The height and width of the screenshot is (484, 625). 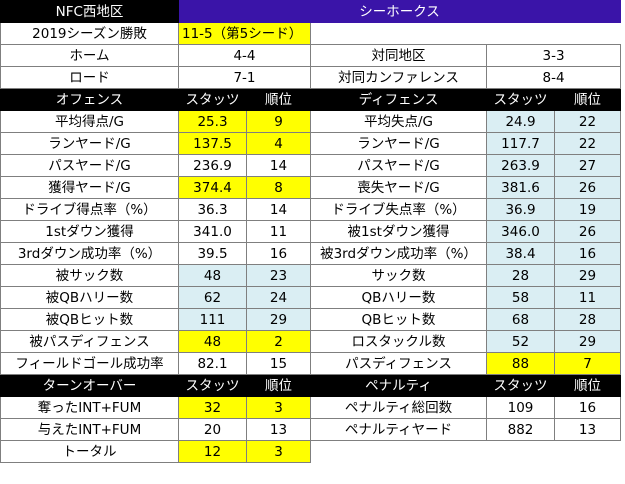 I want to click on stats-row: ドライブ得点率（%） 36.3 14 ドライブ失点率（%） 36.9 19, so click(x=311, y=209).